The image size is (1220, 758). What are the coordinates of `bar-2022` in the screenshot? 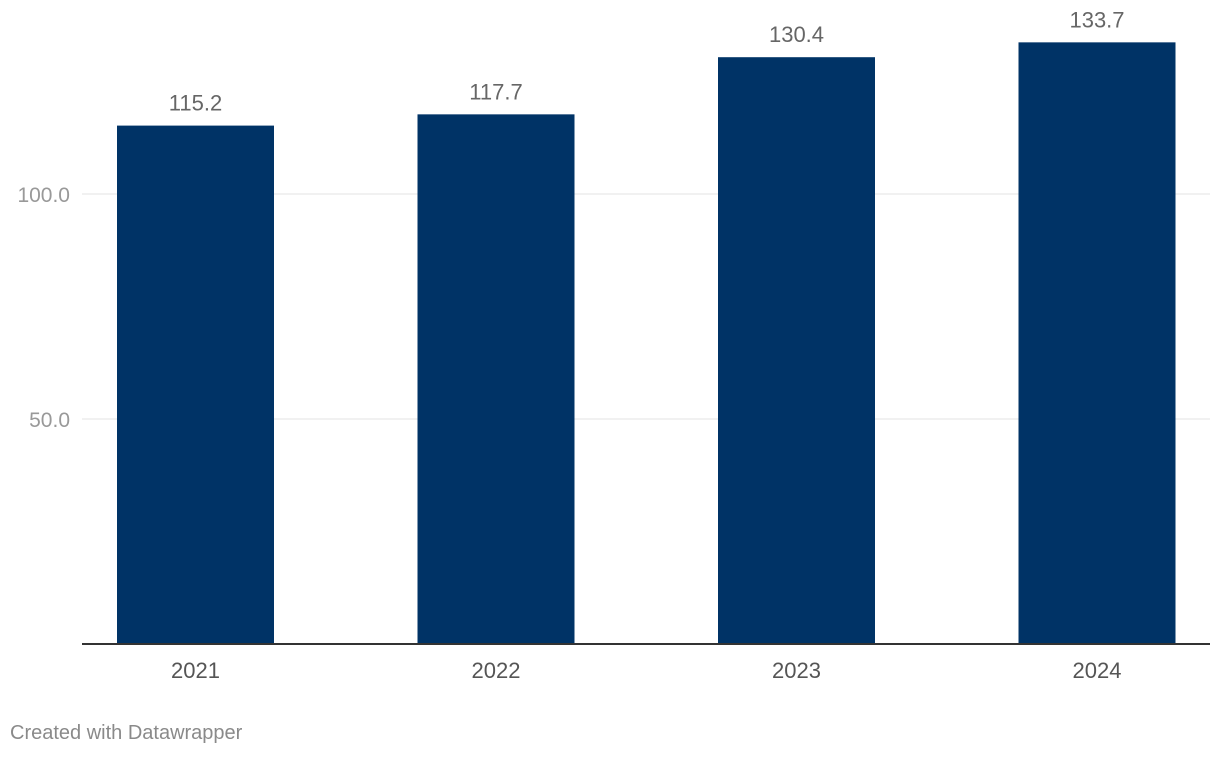 It's located at (496, 379).